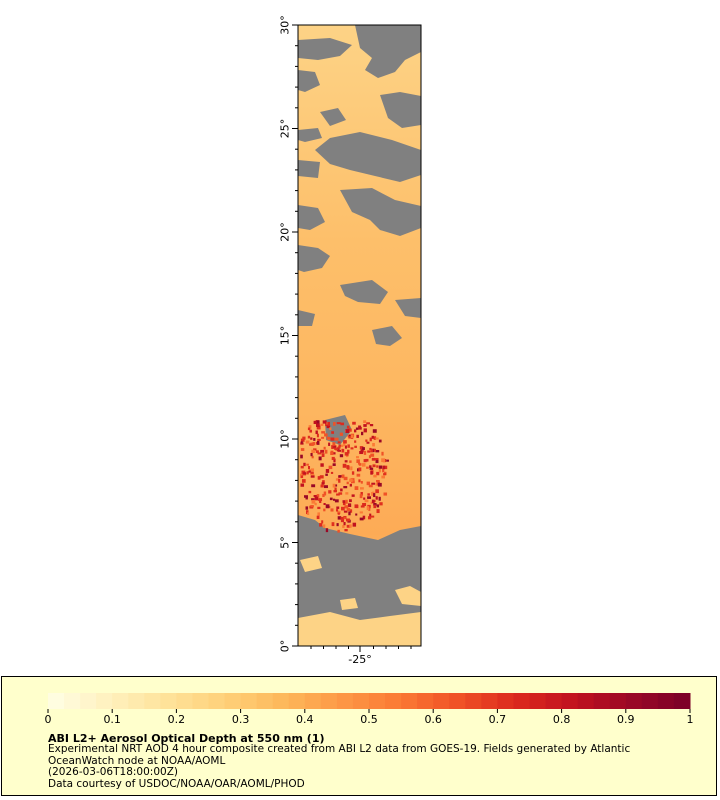  Describe the element at coordinates (497, 719) in the screenshot. I see `colorbar-tick-label: 0.7` at that location.